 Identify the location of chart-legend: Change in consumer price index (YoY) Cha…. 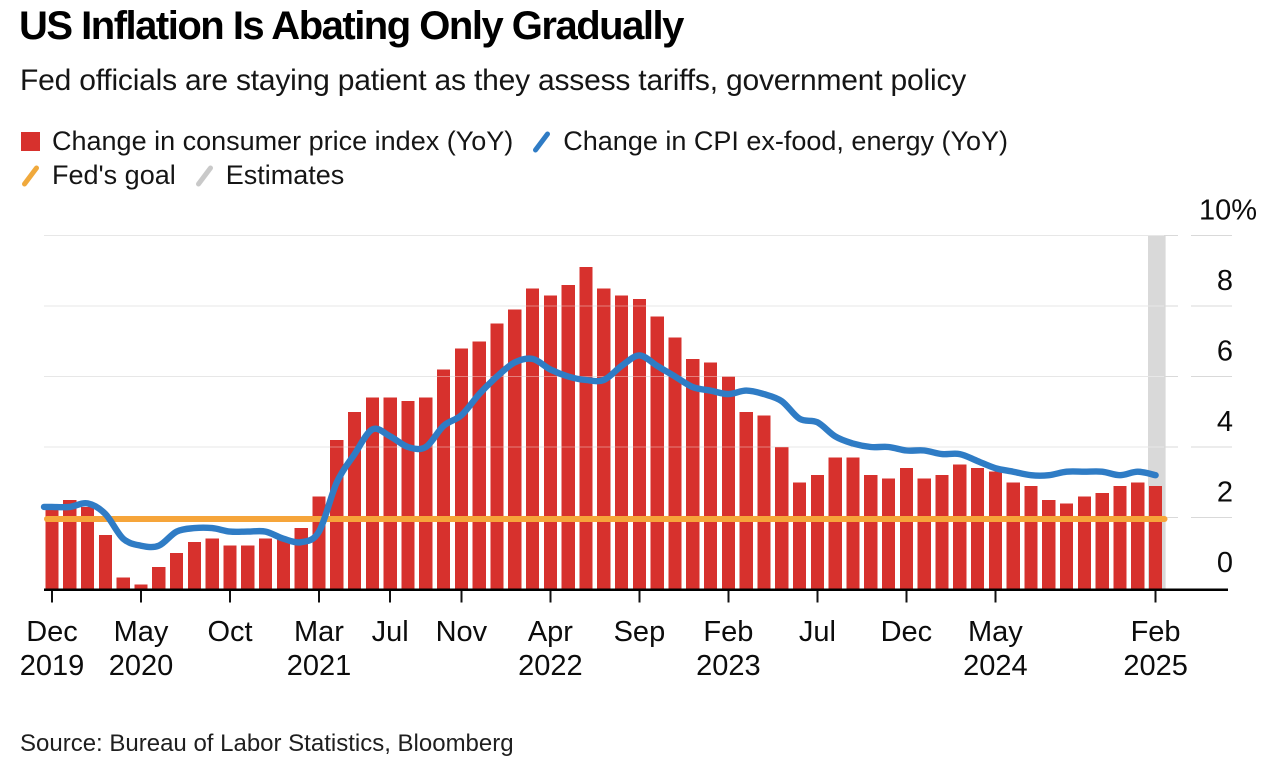
(514, 158).